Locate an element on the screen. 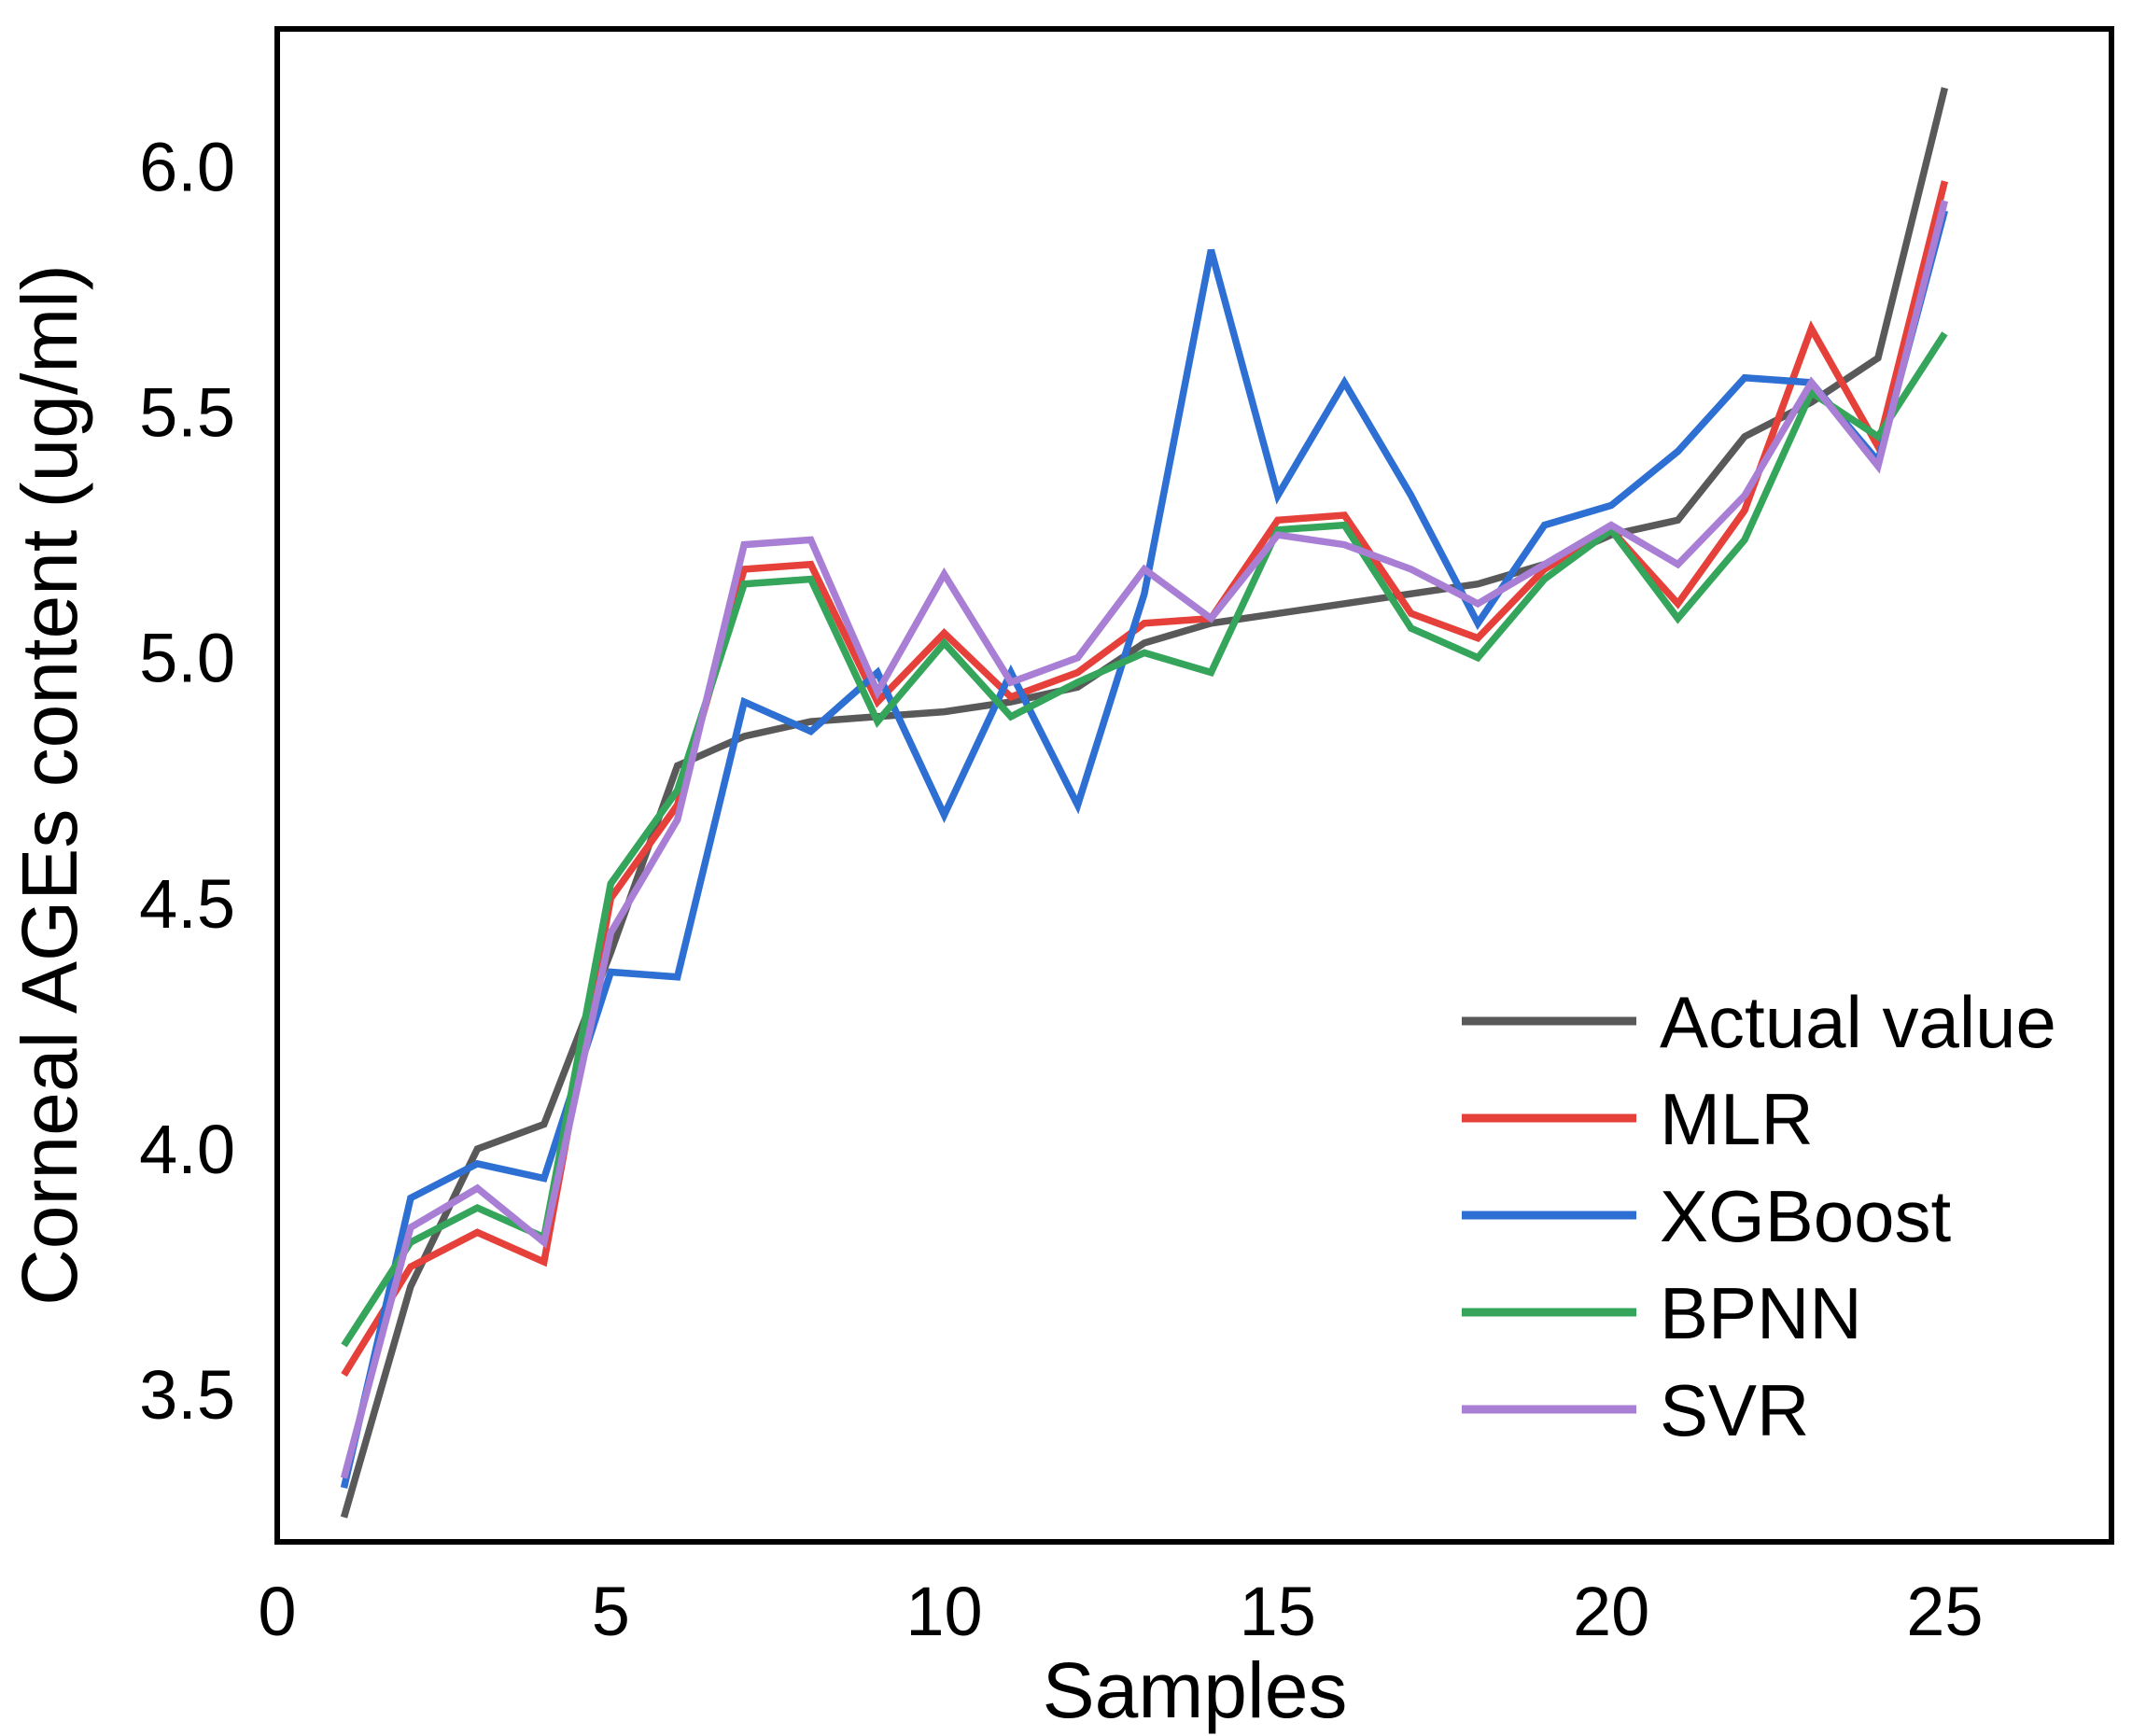  y-tick-label-3.5: 3.5 is located at coordinates (187, 1395).